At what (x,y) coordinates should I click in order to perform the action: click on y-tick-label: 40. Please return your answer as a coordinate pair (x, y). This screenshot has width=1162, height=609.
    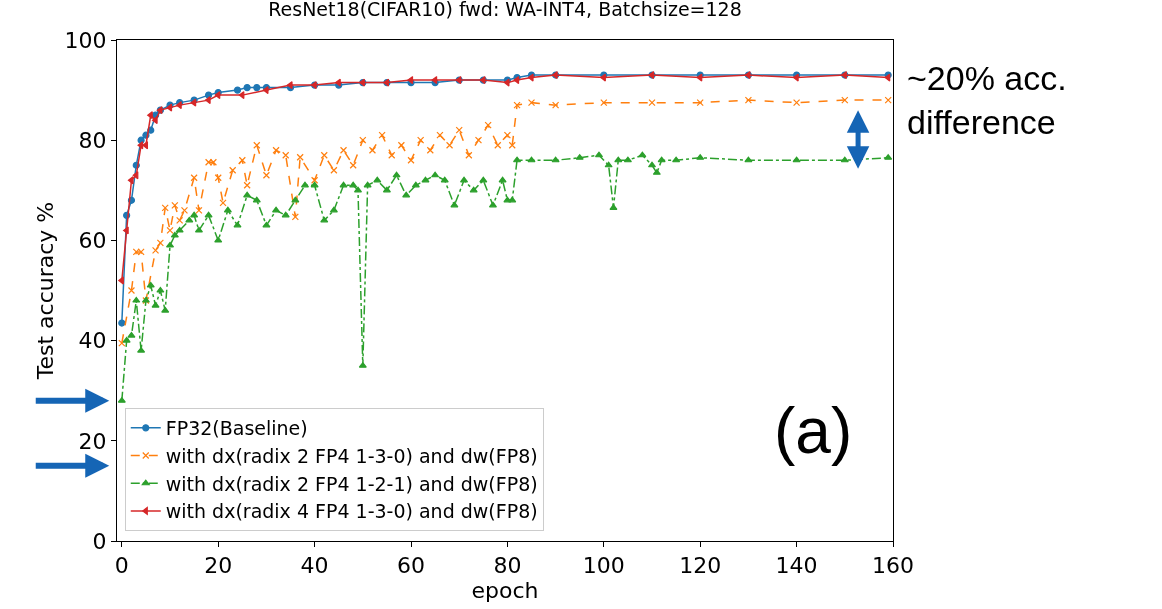
    Looking at the image, I should click on (92, 341).